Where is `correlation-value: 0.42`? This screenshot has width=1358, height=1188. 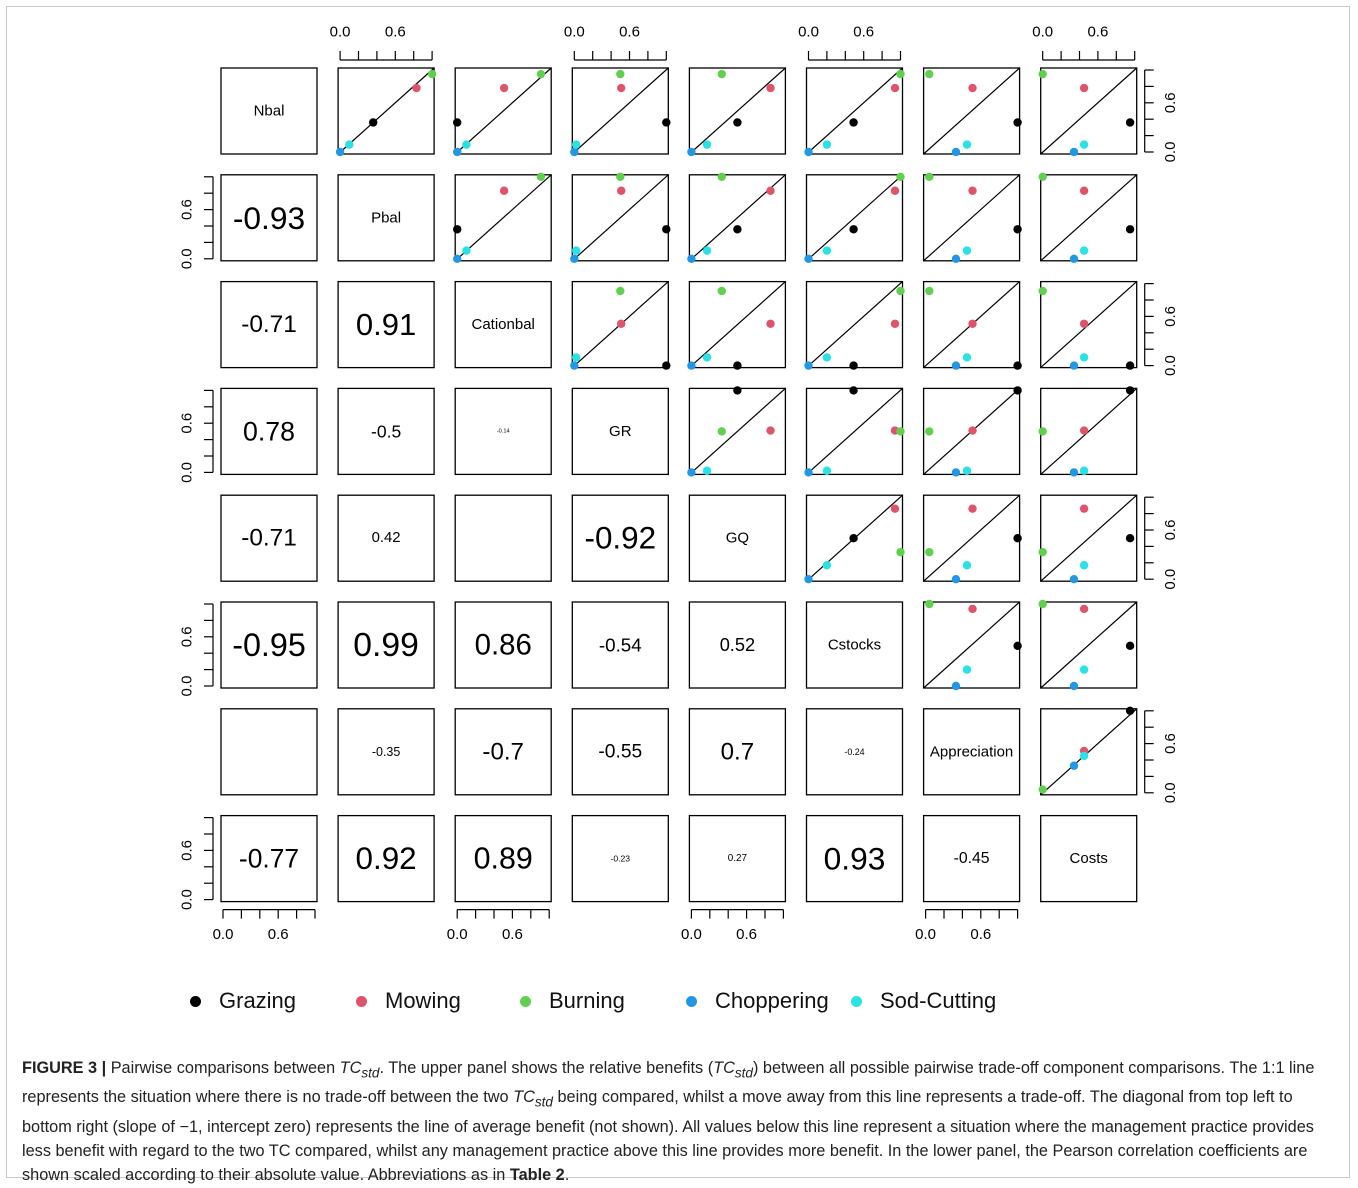
correlation-value: 0.42 is located at coordinates (386, 538).